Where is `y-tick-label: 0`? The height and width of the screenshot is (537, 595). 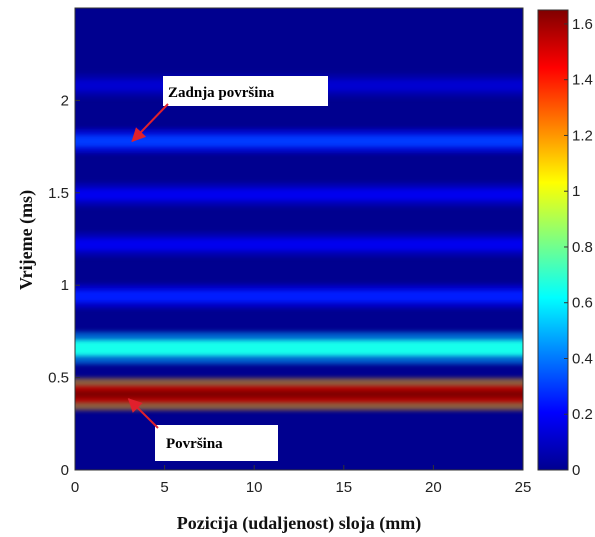
y-tick-label: 0 is located at coordinates (65, 470).